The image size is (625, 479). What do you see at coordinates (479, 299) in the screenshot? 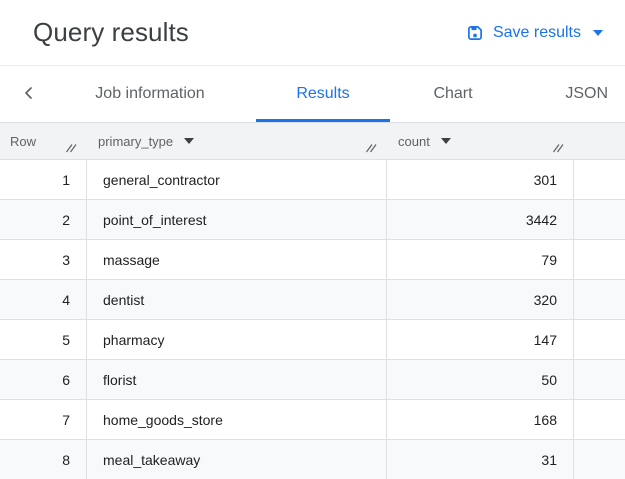
I see `count-cell: 320` at bounding box center [479, 299].